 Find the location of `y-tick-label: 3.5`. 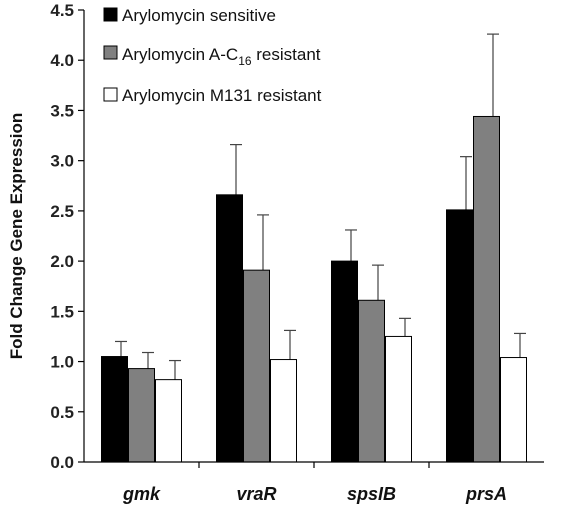

y-tick-label: 3.5 is located at coordinates (62, 110).